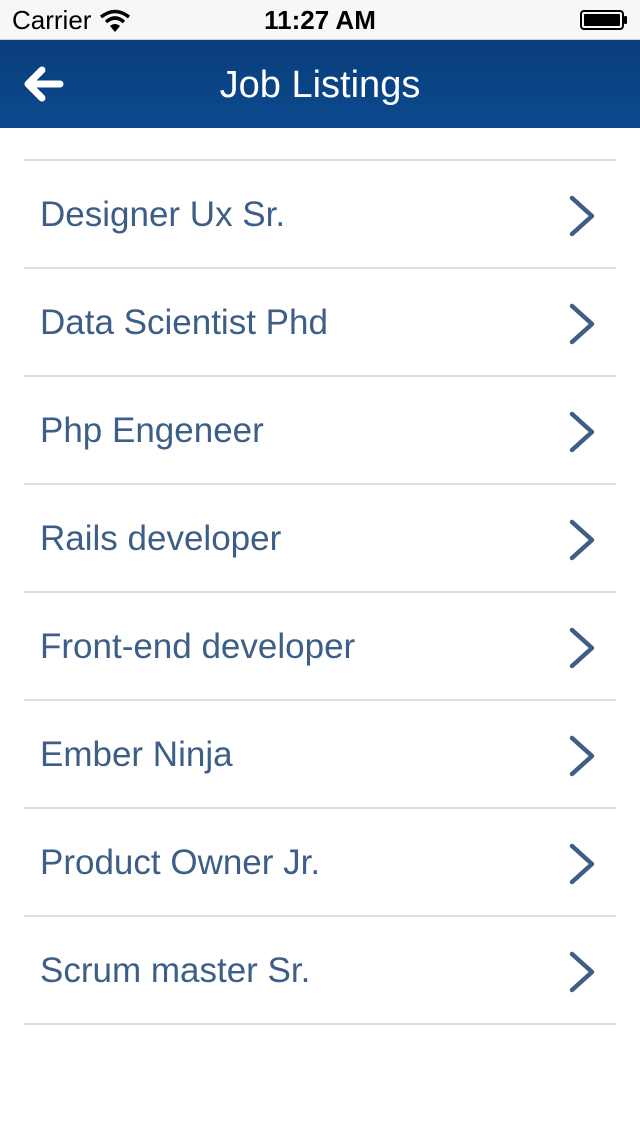  I want to click on job-title: Data Scientist Phd, so click(184, 322).